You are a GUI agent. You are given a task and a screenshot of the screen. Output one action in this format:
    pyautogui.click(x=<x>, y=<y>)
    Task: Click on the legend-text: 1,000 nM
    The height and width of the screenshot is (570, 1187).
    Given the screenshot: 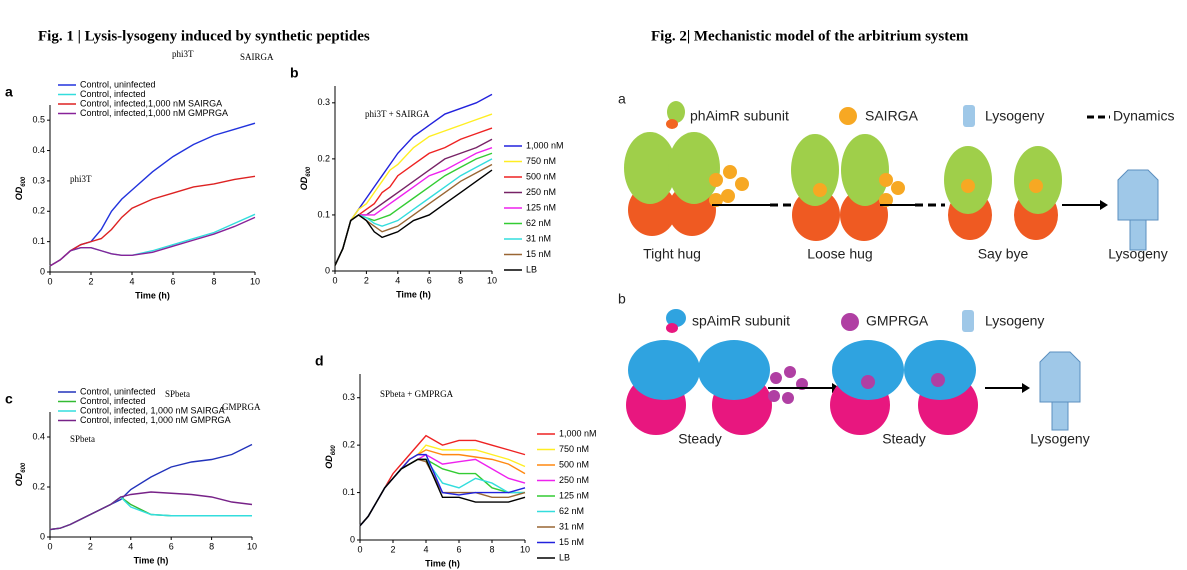 What is the action you would take?
    pyautogui.click(x=545, y=145)
    